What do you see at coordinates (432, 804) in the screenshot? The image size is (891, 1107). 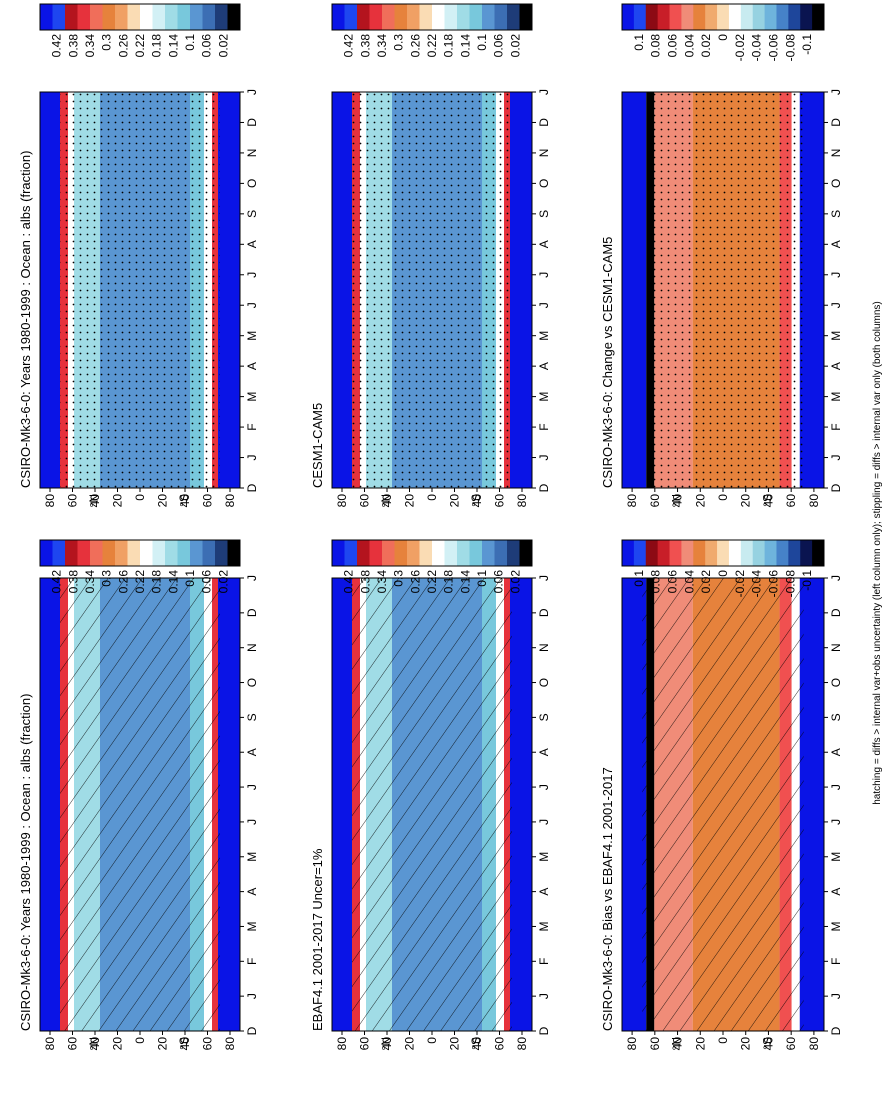 I see `hatching-overlay` at bounding box center [432, 804].